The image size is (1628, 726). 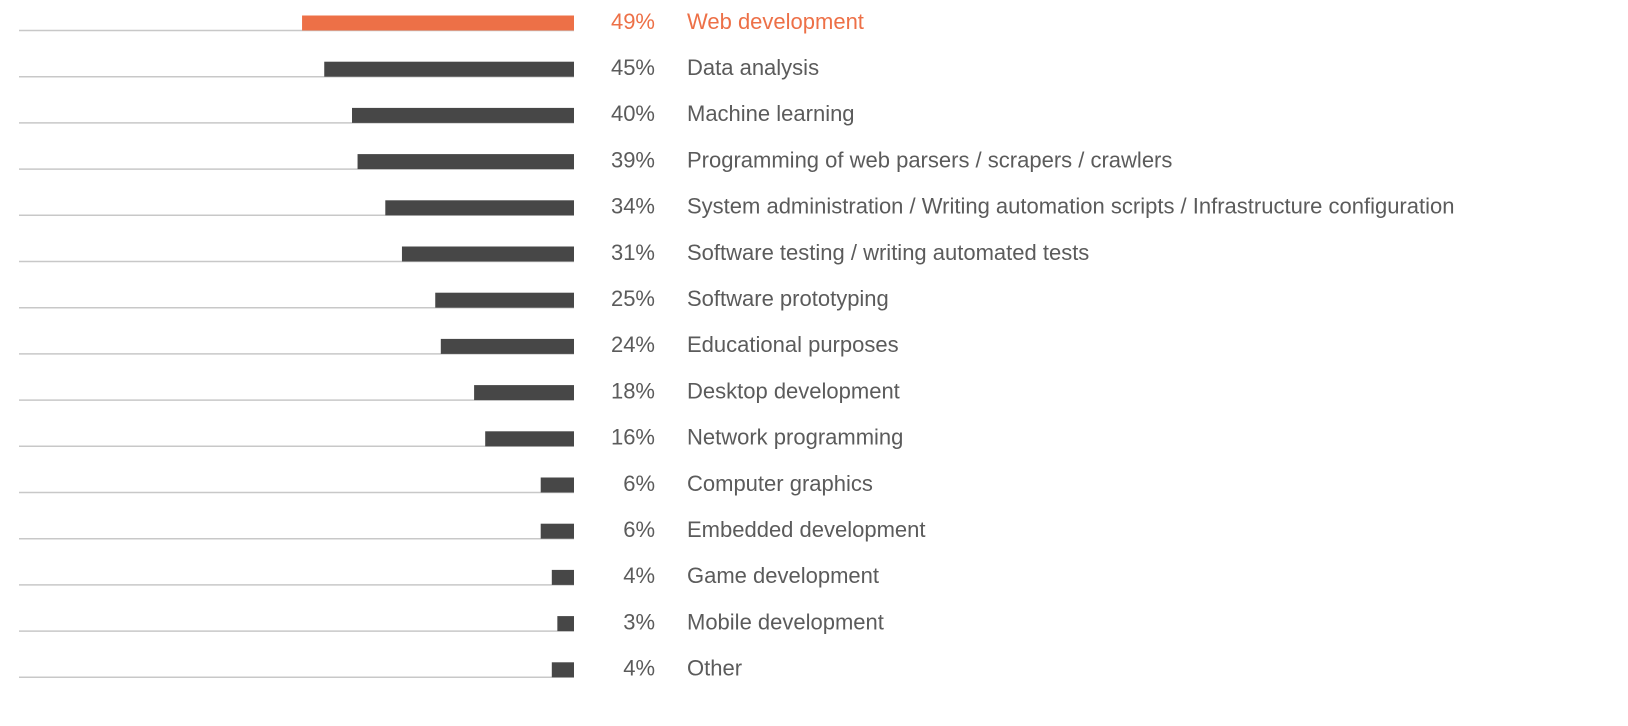 What do you see at coordinates (793, 390) in the screenshot?
I see `category-label: Desktop development` at bounding box center [793, 390].